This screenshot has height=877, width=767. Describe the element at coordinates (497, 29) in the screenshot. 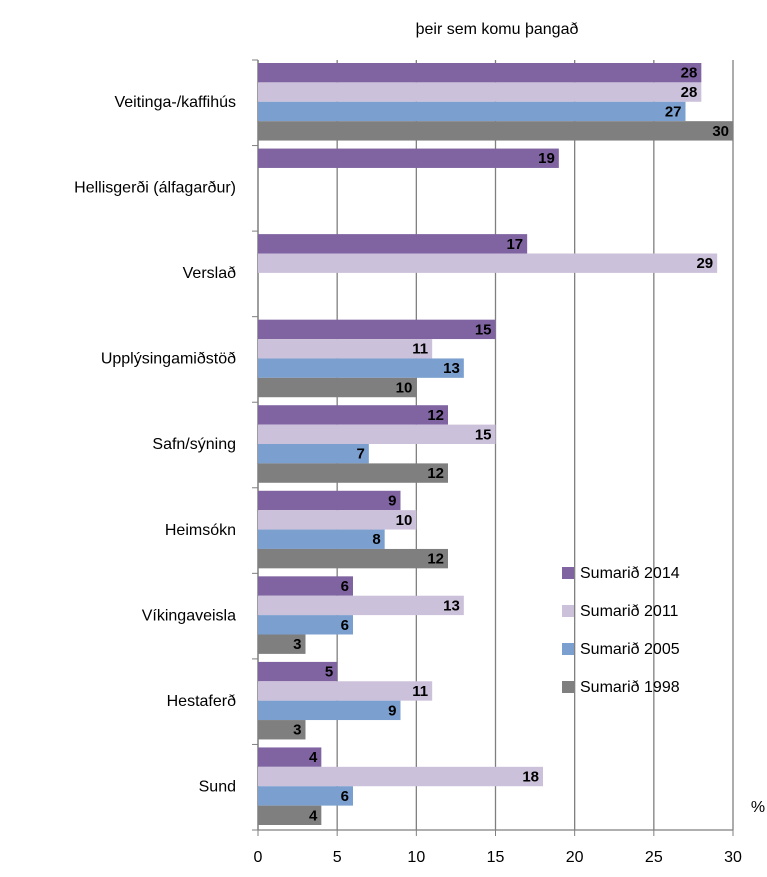

I see `chart-title: þeir sem komu þangað` at that location.